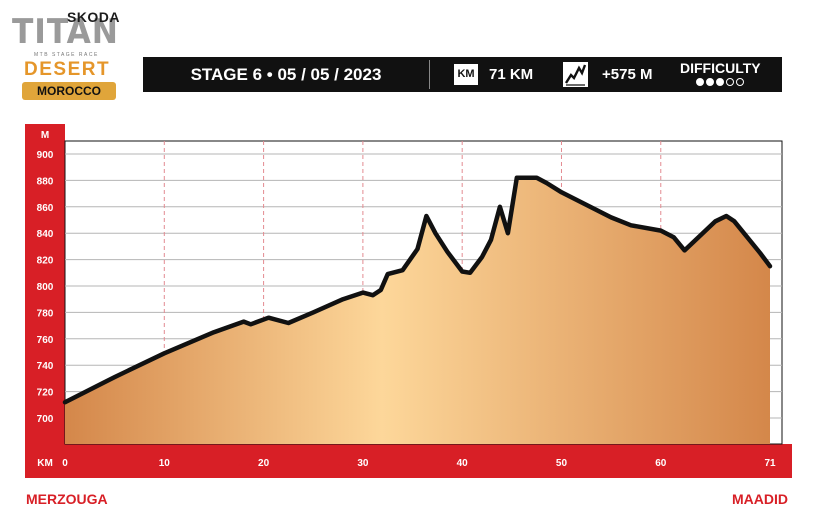 The height and width of the screenshot is (522, 817). I want to click on y-tick-labels: 700 720 740 760 780 800 820 840 860 880 900, so click(45, 287).